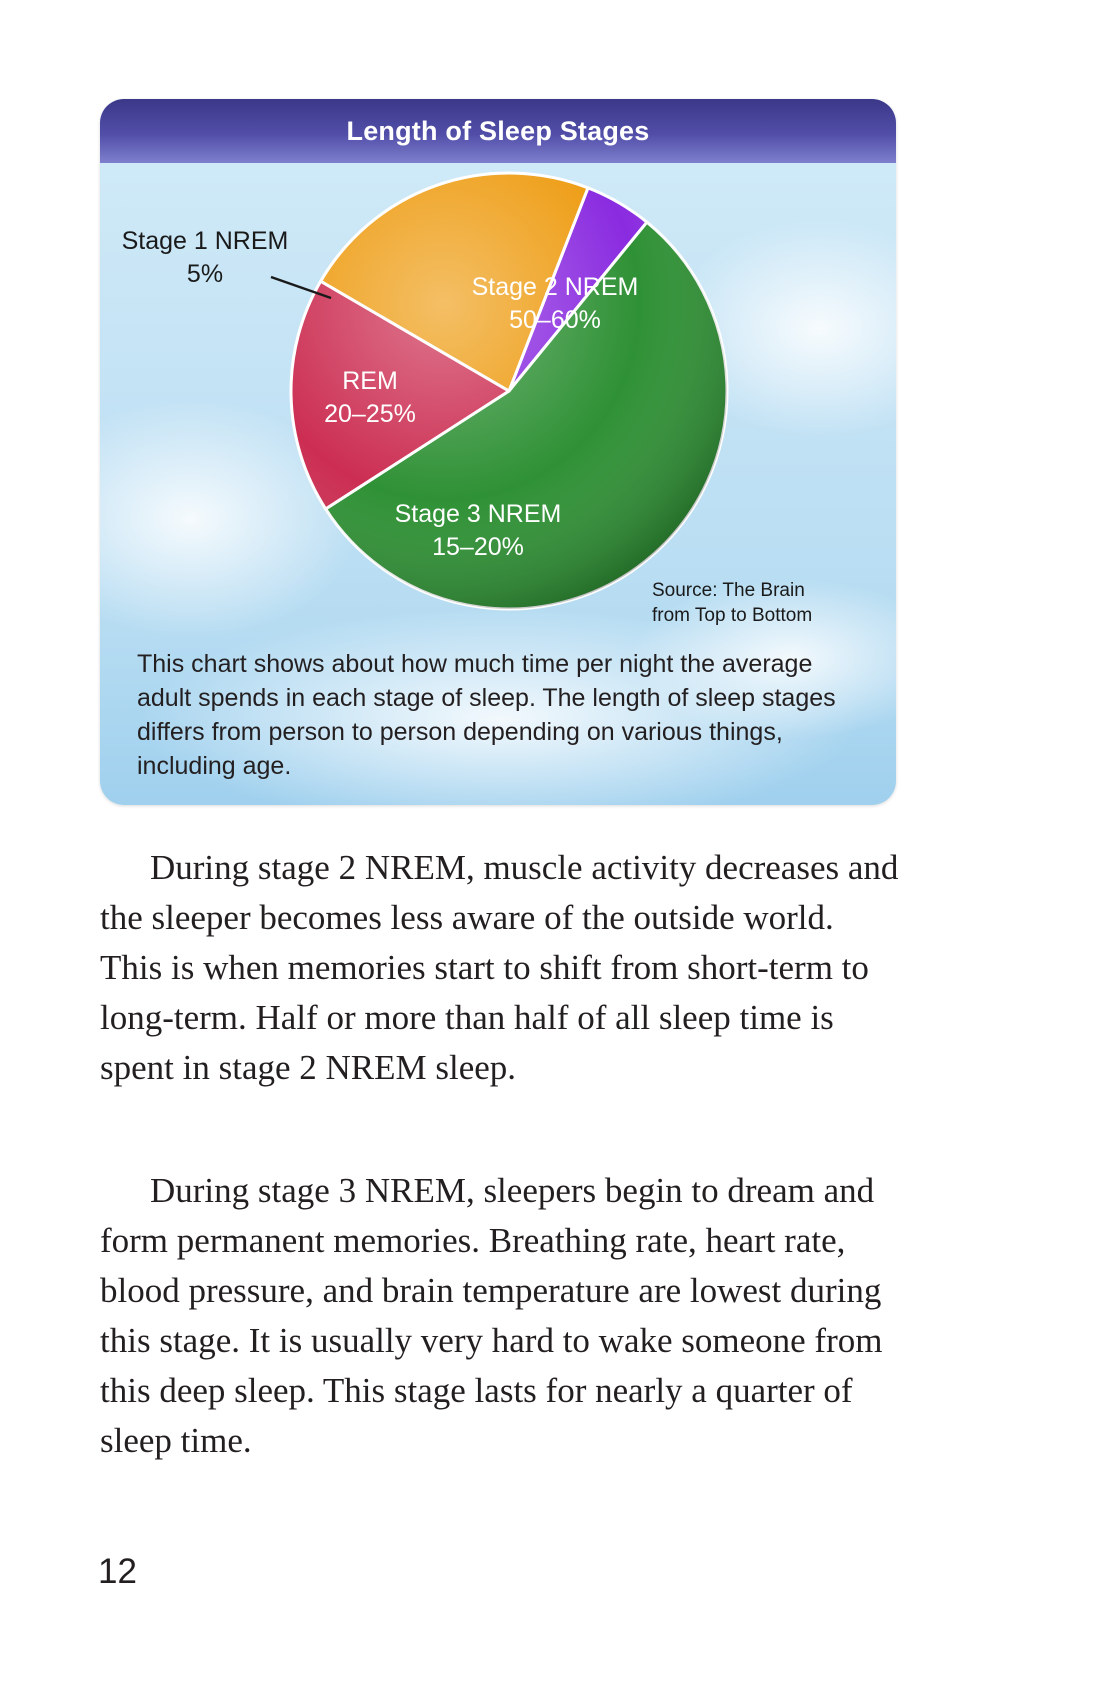 Image resolution: width=1100 pixels, height=1700 pixels. I want to click on slice-label-stage-1-nrem: Stage 1 NREM 5%, so click(205, 257).